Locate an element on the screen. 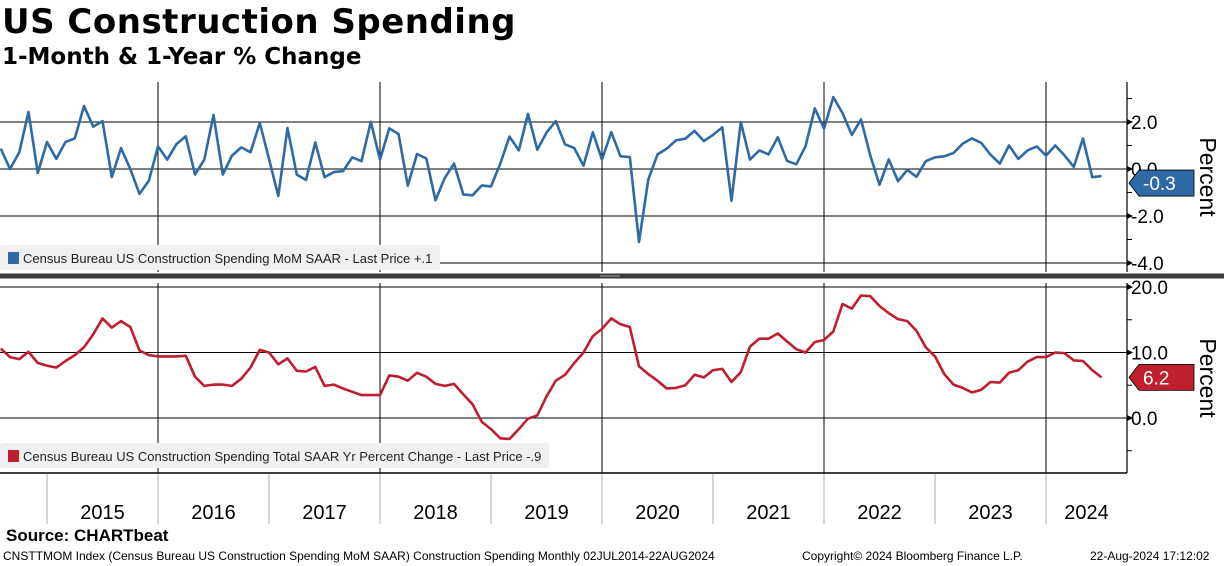 Image resolution: width=1224 pixels, height=566 pixels. last-value-label: -0.3 is located at coordinates (1159, 184).